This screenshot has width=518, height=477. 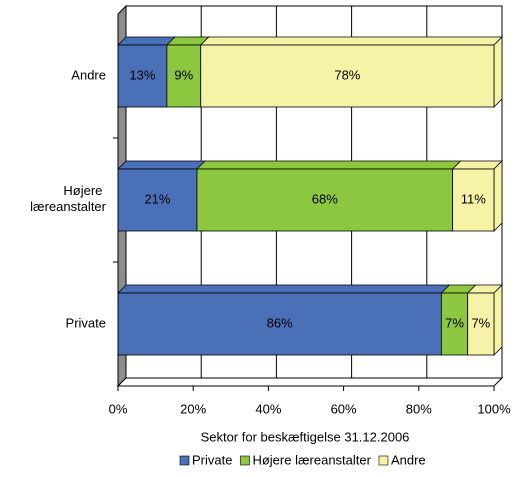 What do you see at coordinates (344, 408) in the screenshot?
I see `x-tick-label: 60%` at bounding box center [344, 408].